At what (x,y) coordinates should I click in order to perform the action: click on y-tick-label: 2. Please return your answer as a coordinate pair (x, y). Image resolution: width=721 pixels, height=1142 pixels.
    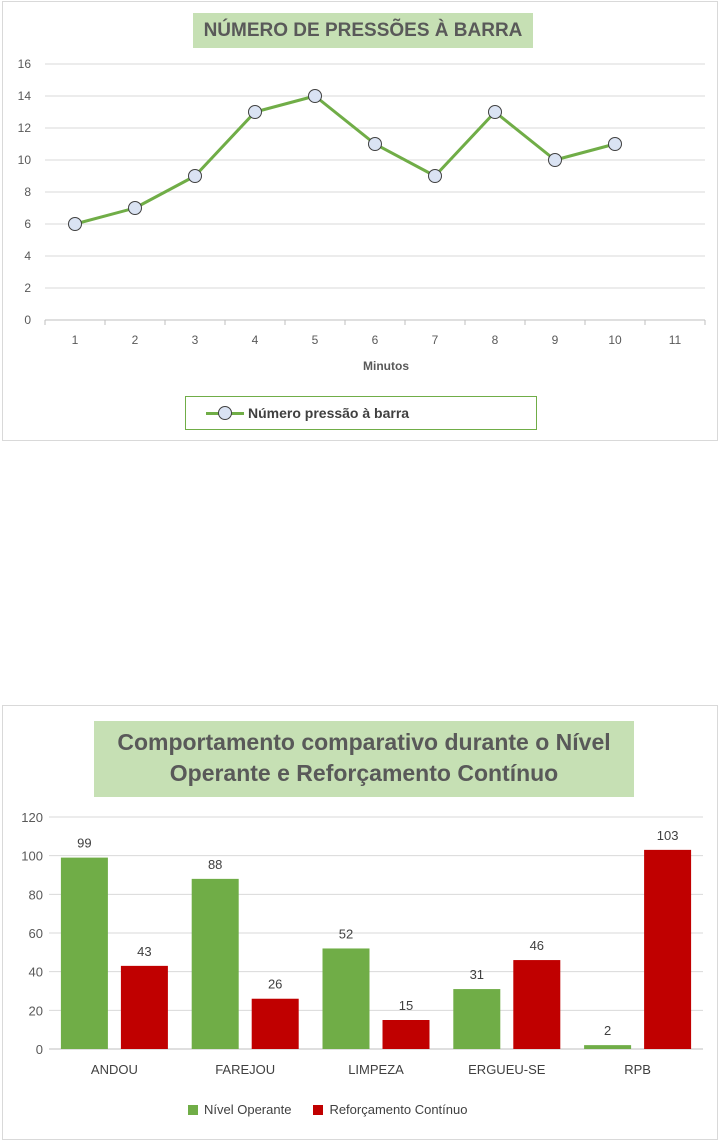
    Looking at the image, I should click on (27, 288).